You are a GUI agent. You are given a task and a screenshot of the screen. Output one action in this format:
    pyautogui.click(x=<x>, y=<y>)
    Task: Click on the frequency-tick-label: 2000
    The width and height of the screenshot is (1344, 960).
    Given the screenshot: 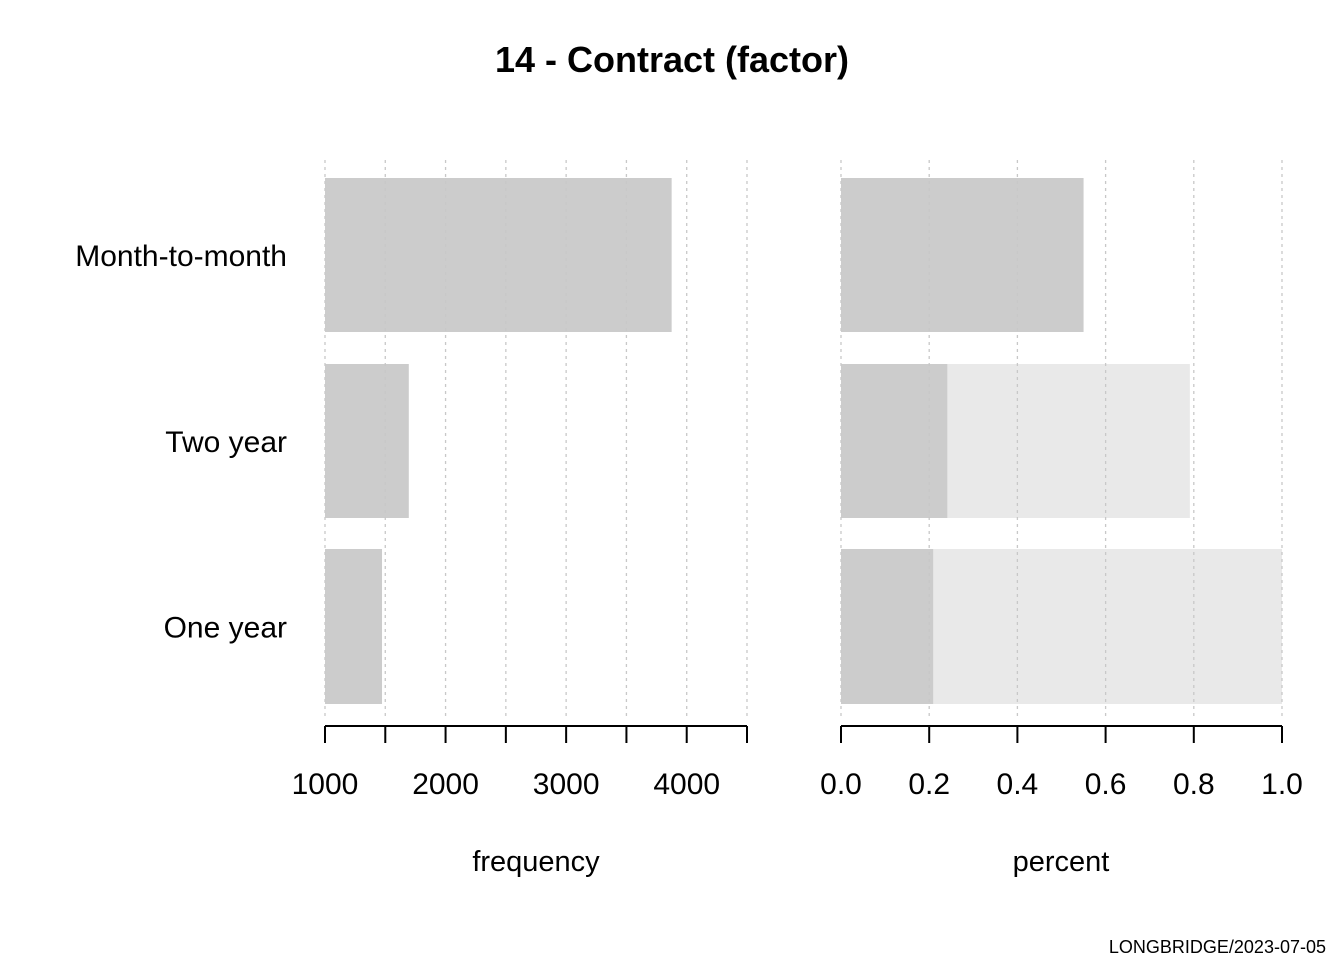 What is the action you would take?
    pyautogui.click(x=445, y=784)
    